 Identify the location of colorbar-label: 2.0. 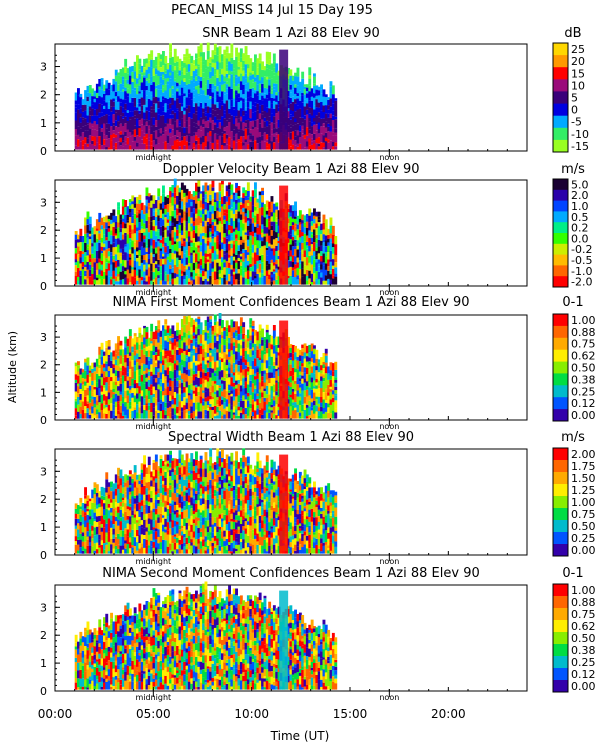
(580, 195).